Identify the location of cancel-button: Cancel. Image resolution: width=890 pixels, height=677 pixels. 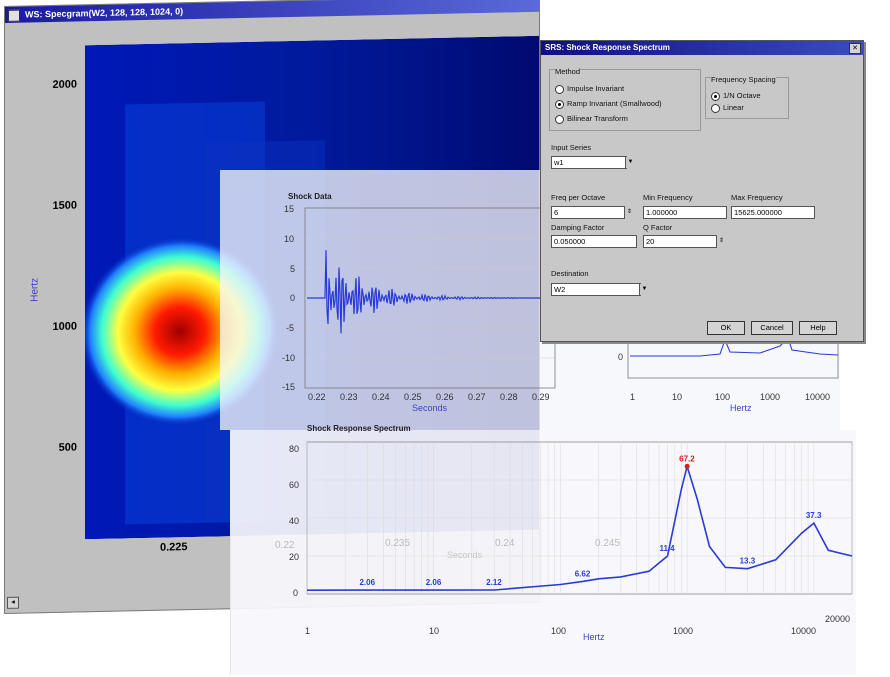
(772, 328).